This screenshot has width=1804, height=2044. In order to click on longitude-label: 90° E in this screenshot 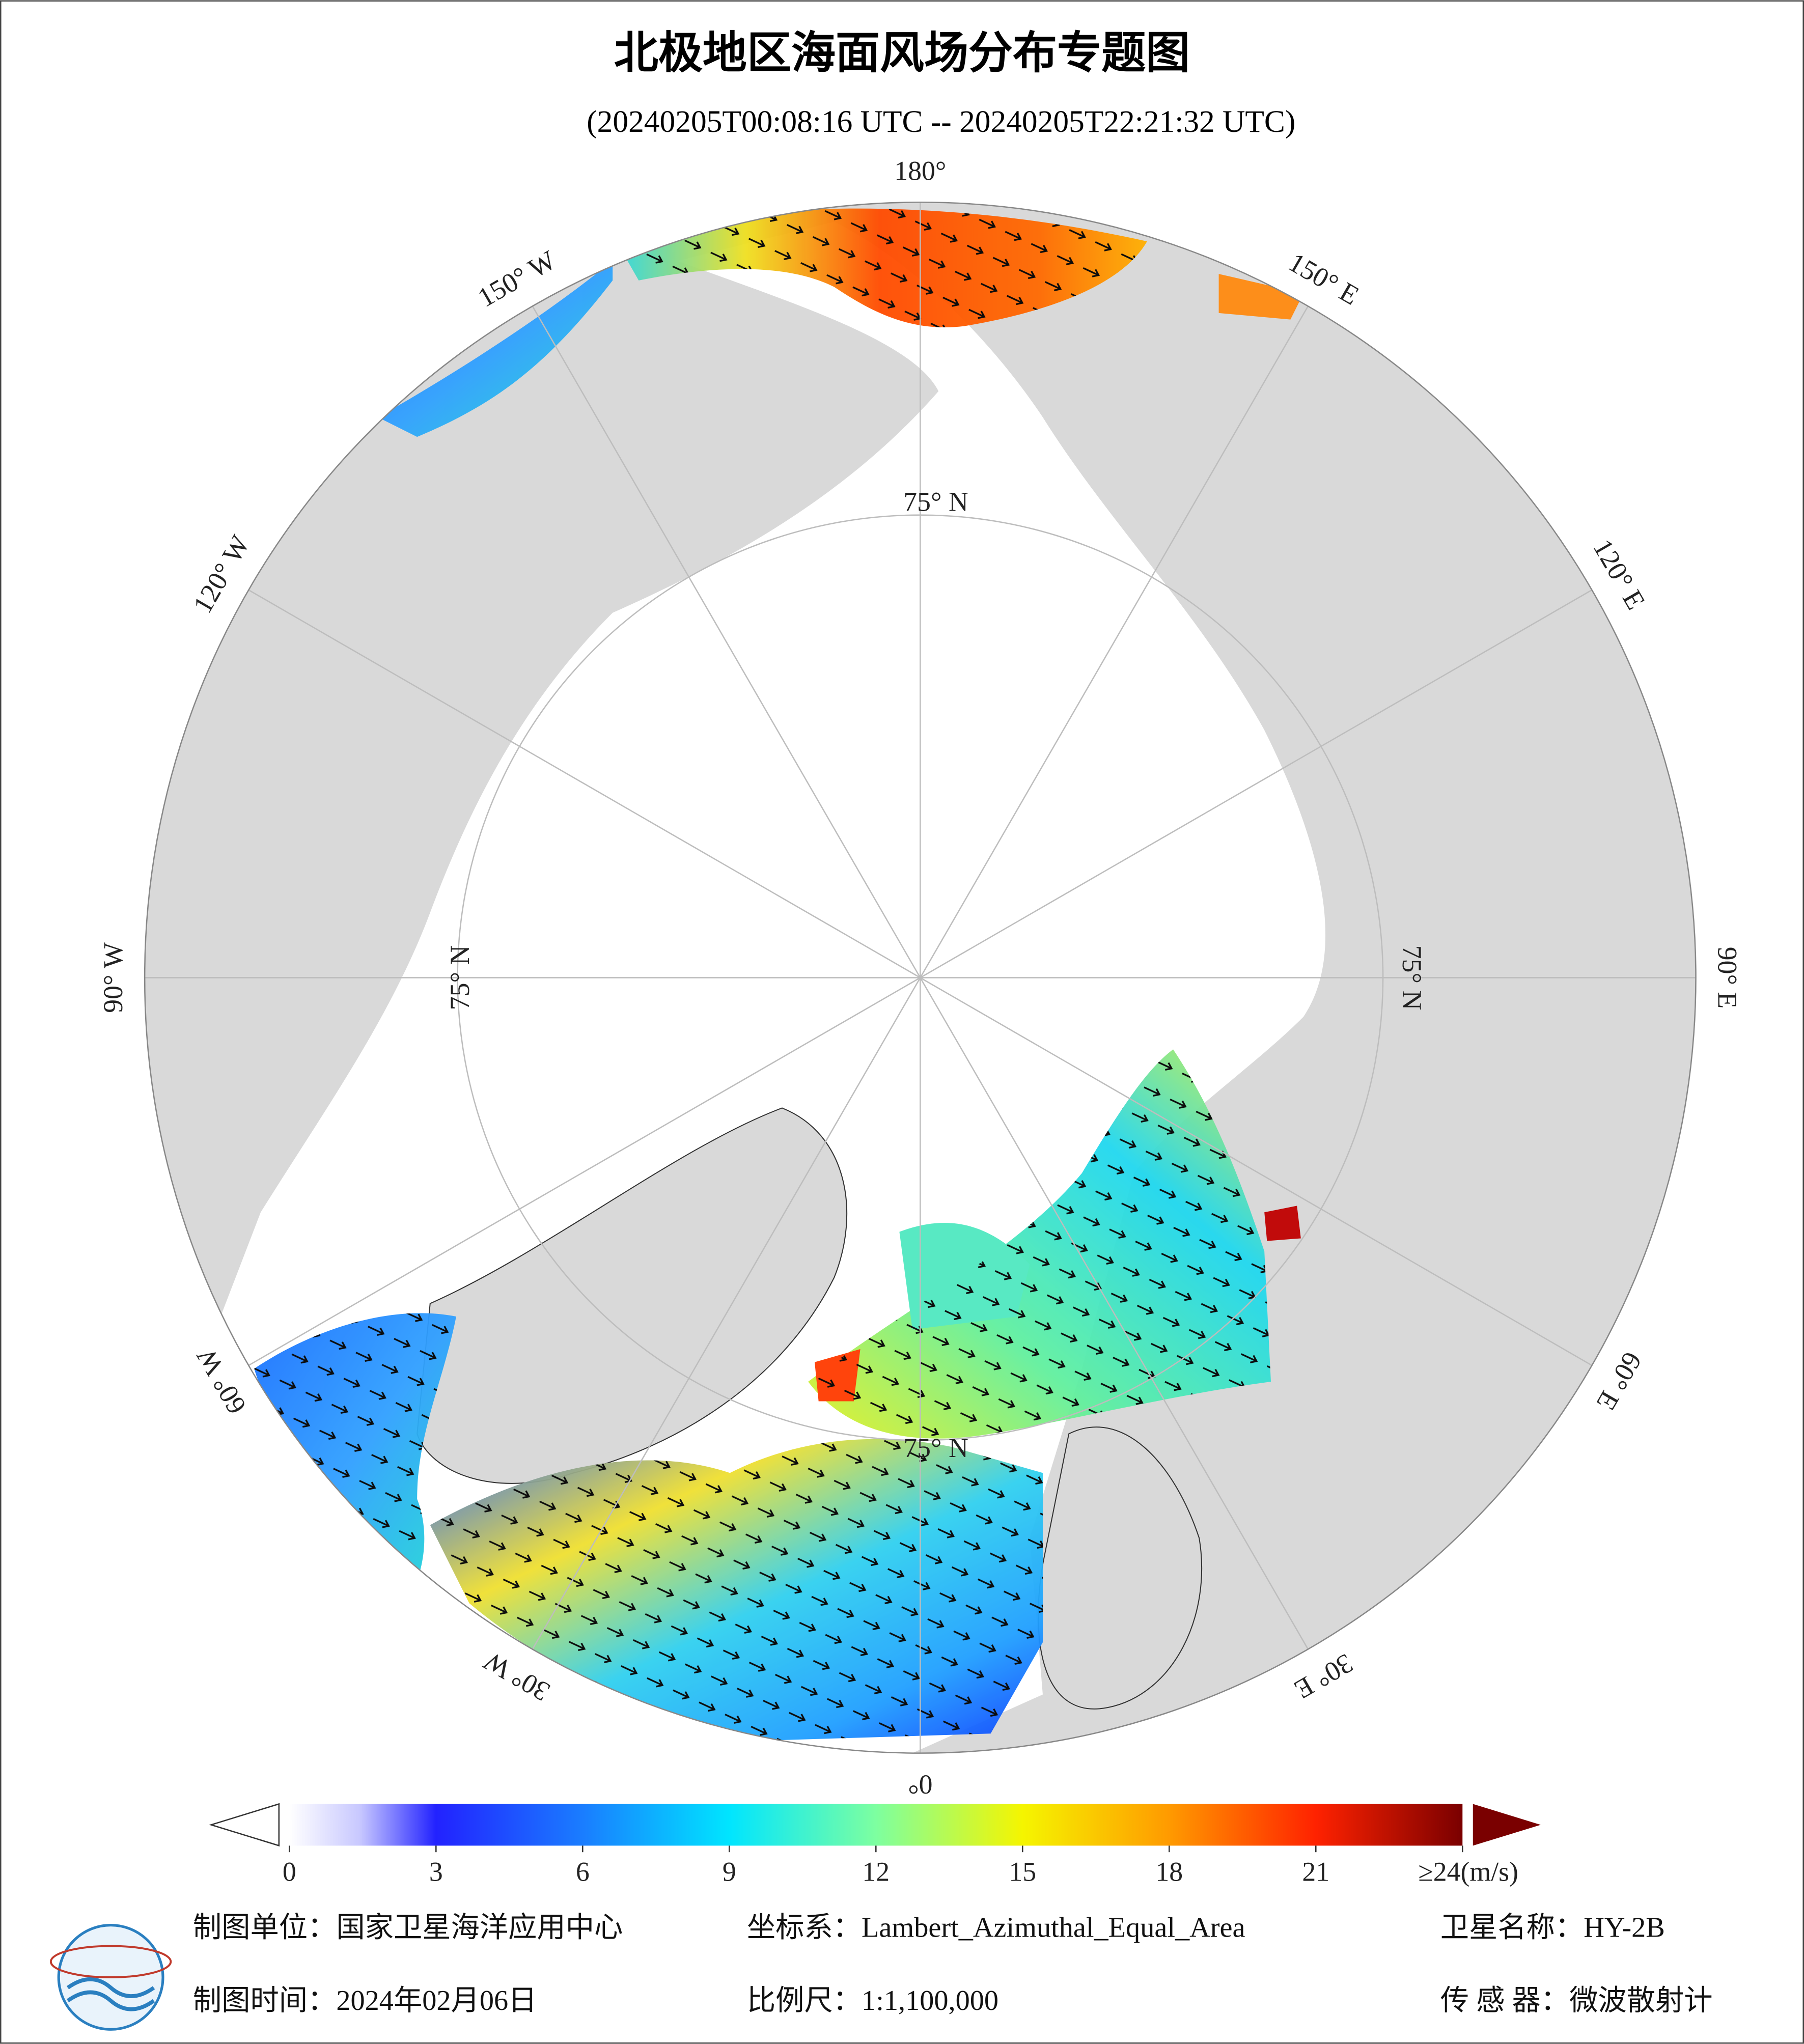, I will do `click(1727, 978)`.